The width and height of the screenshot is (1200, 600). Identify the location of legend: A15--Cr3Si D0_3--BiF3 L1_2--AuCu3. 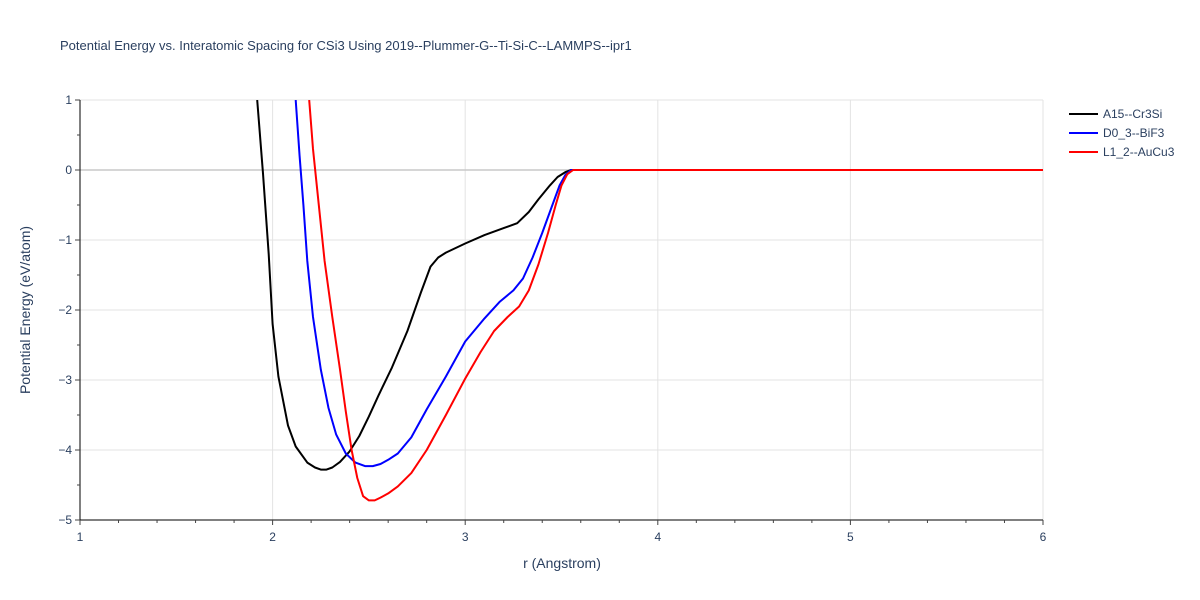
(1122, 133).